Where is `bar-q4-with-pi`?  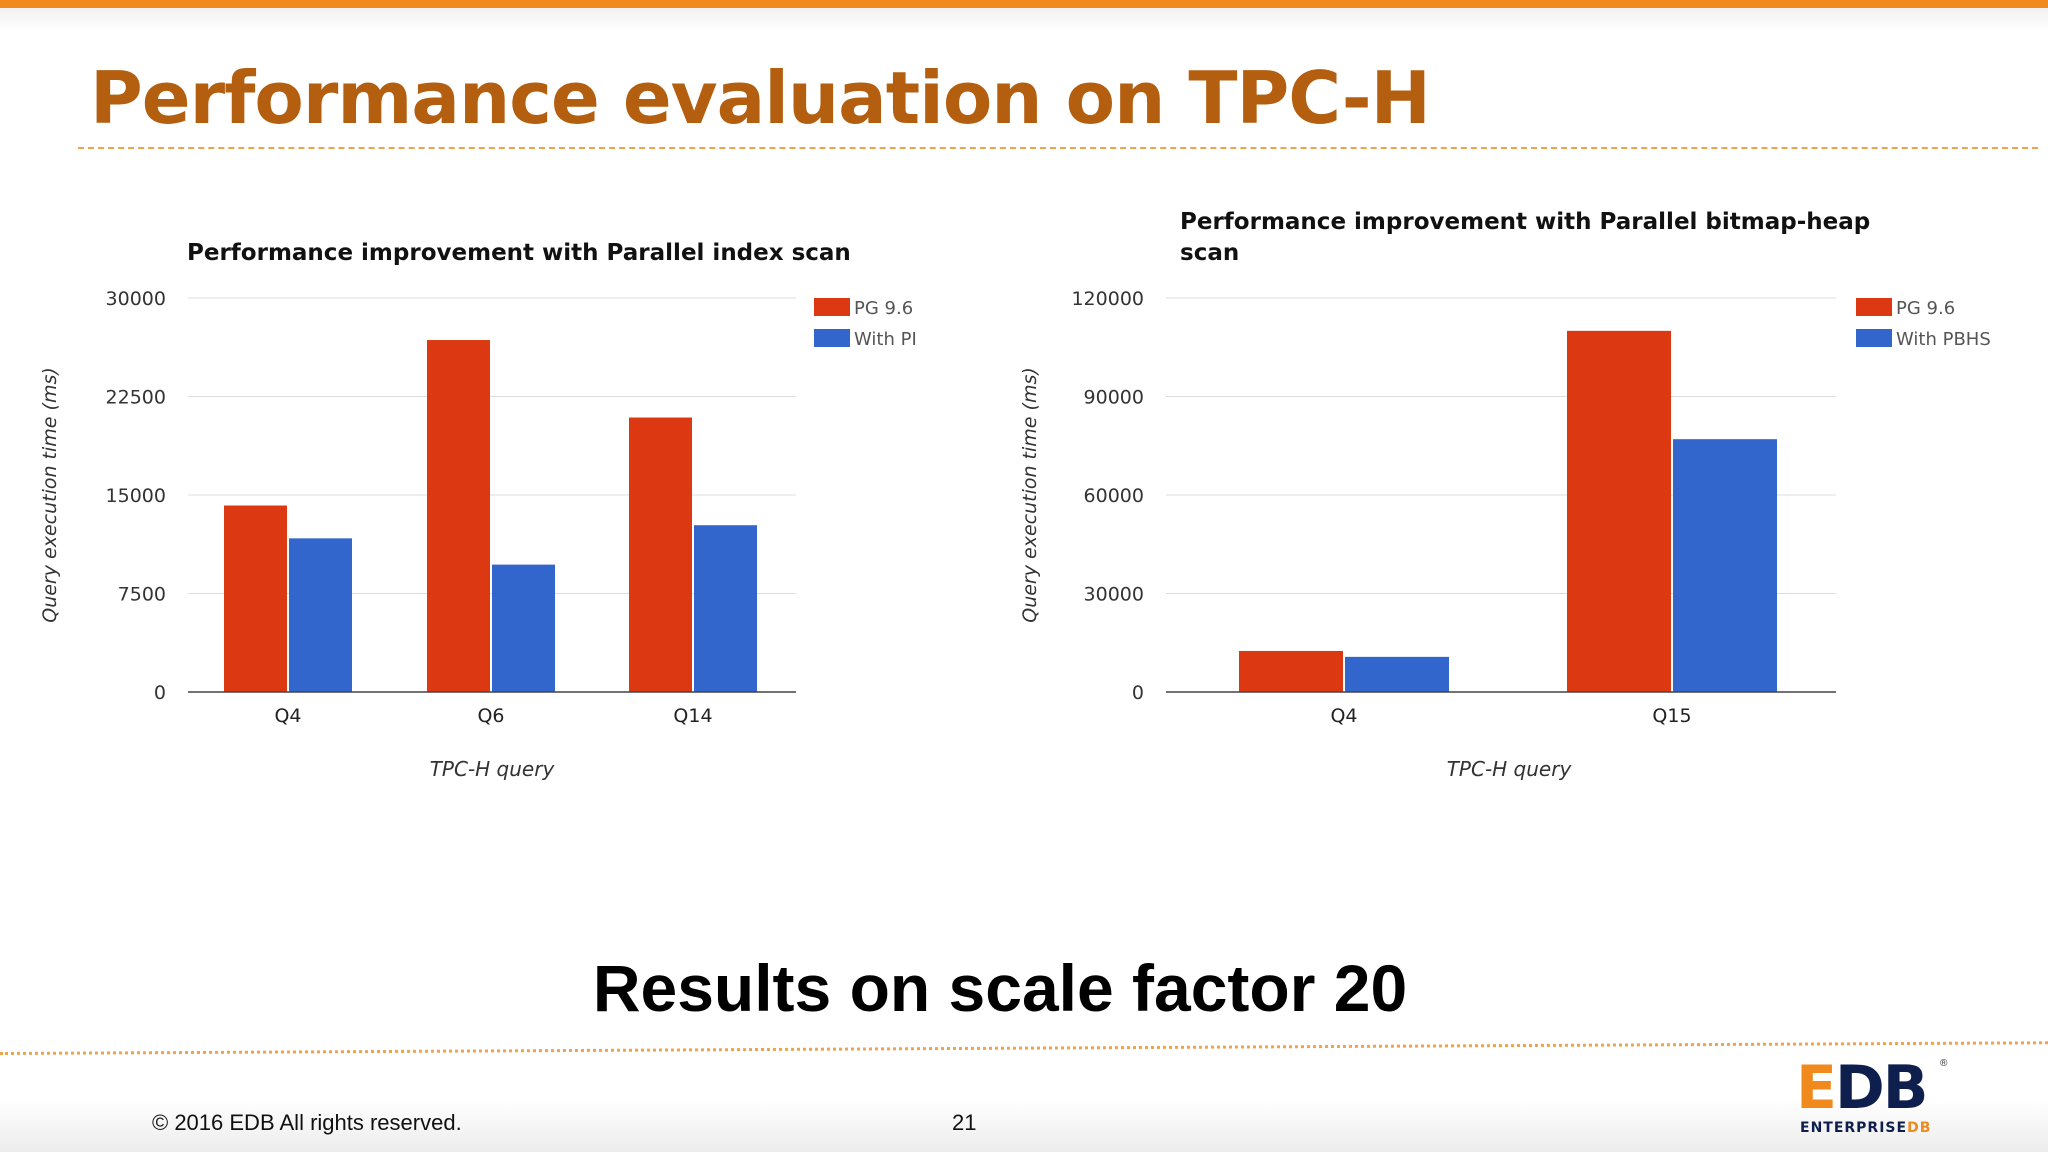 bar-q4-with-pi is located at coordinates (320, 615).